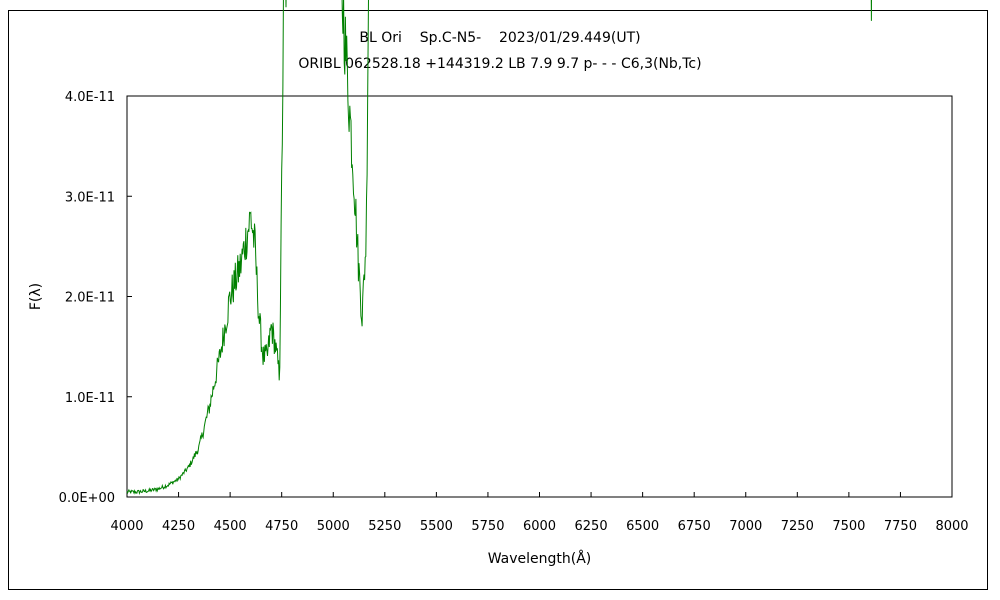  What do you see at coordinates (90, 298) in the screenshot?
I see `y-tick-label: 2.0E-11` at bounding box center [90, 298].